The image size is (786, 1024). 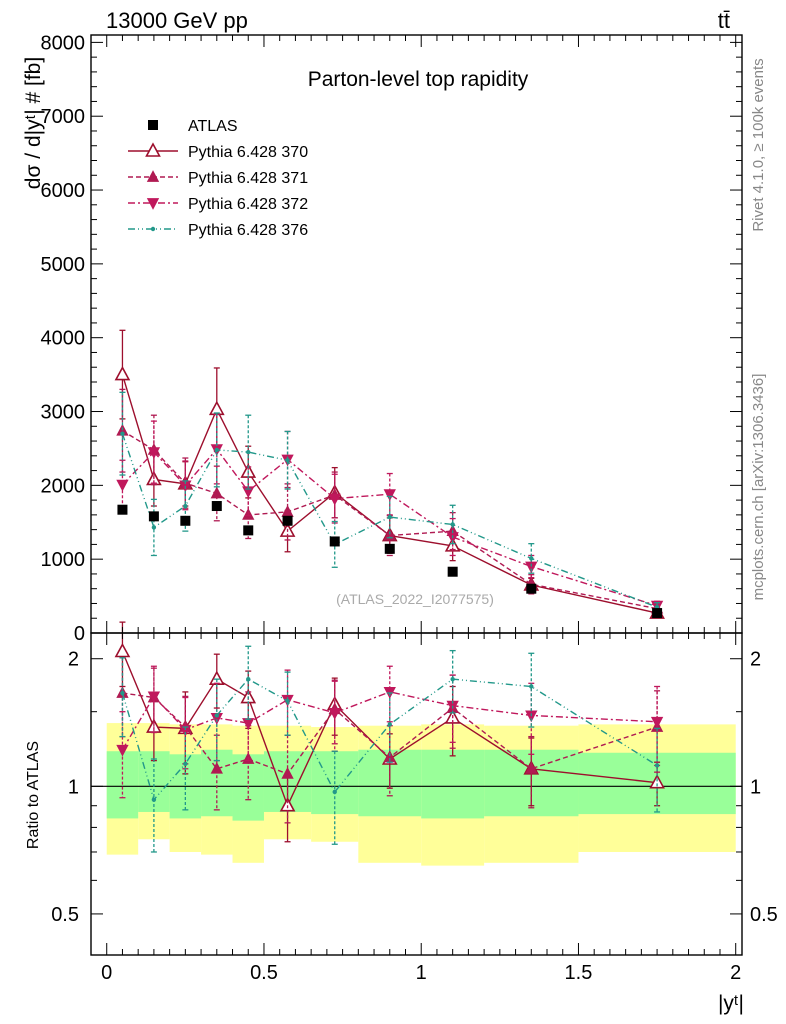 I want to click on x-tick-label: 1, so click(x=421, y=973).